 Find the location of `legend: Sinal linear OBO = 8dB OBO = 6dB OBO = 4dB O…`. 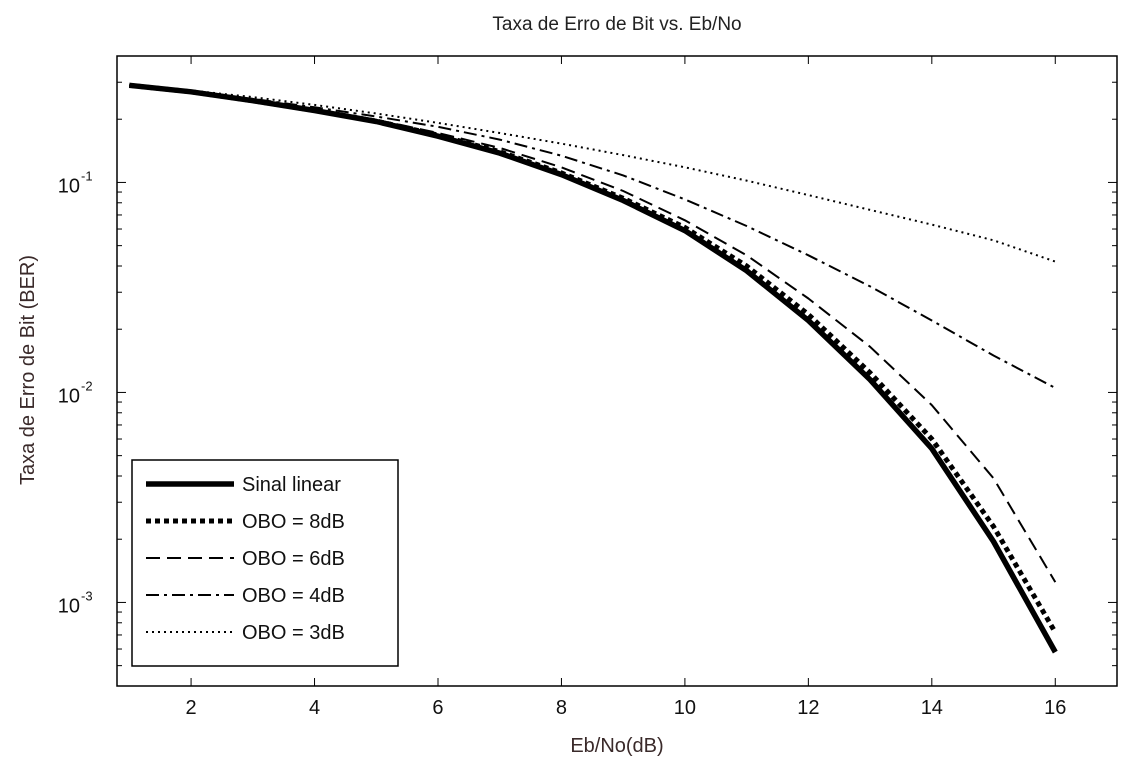

legend: Sinal linear OBO = 8dB OBO = 6dB OBO = 4dB O… is located at coordinates (265, 563).